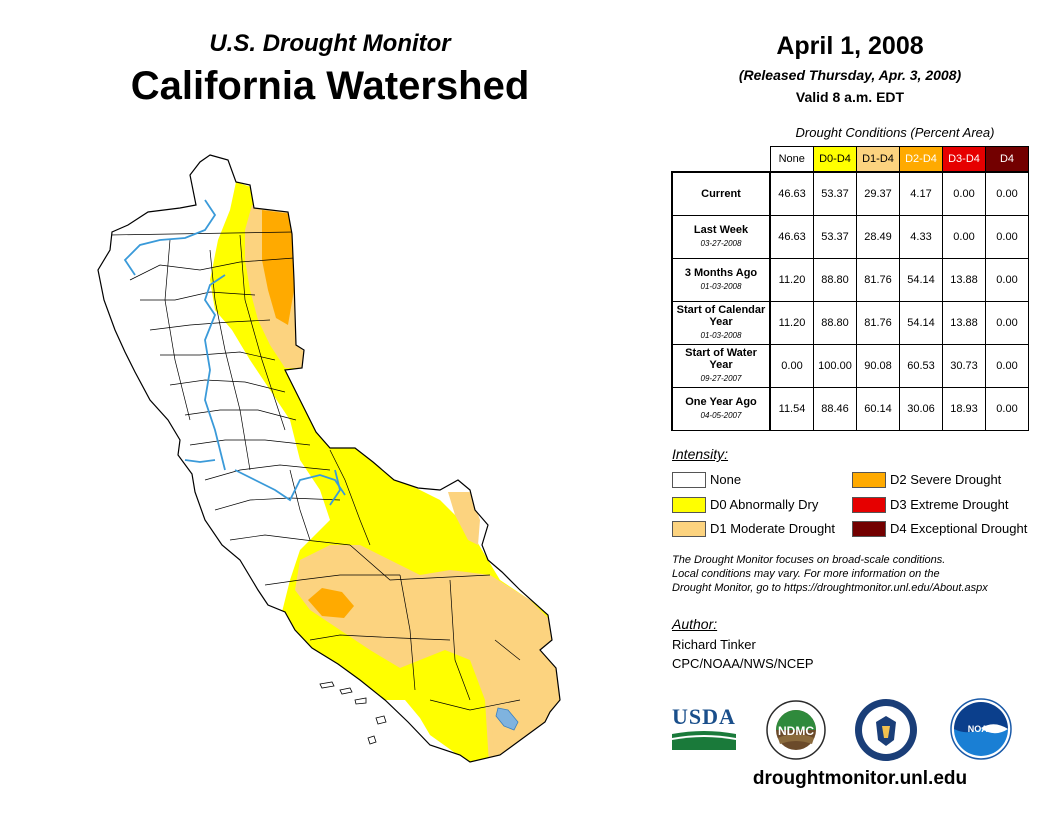  What do you see at coordinates (721, 243) in the screenshot?
I see `row-date: 03-27-2008` at bounding box center [721, 243].